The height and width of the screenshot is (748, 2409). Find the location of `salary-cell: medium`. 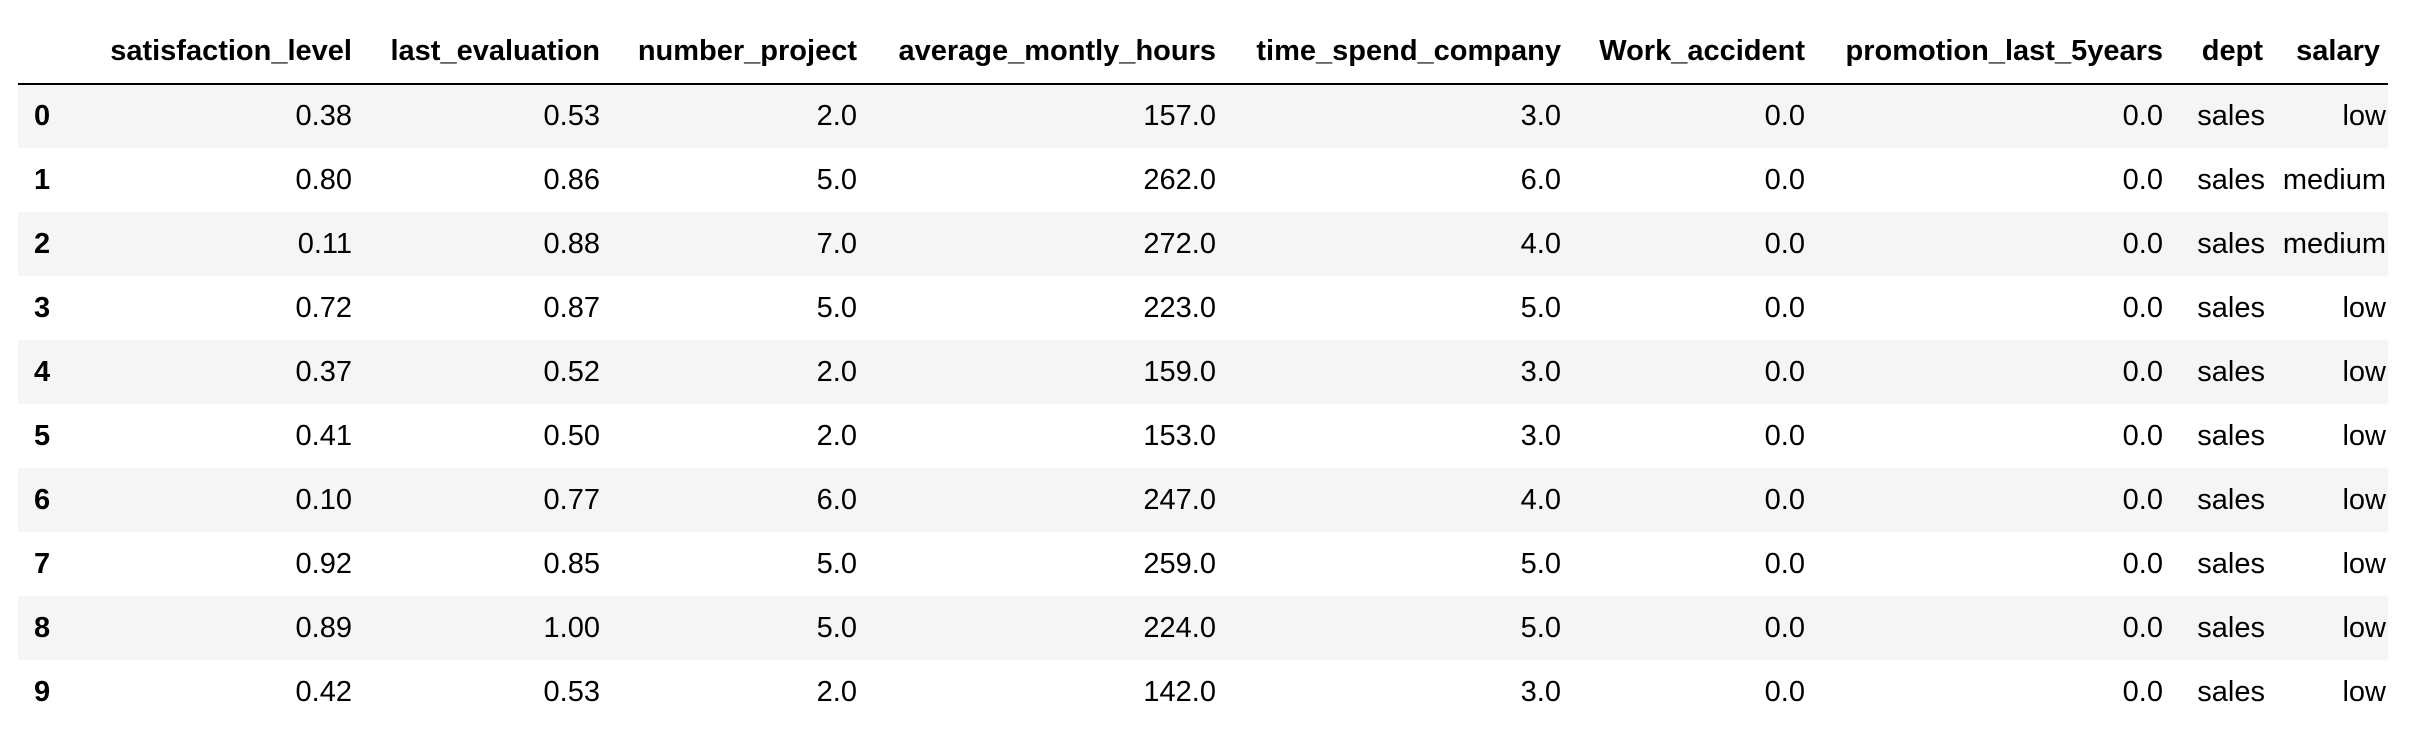

salary-cell: medium is located at coordinates (2334, 243).